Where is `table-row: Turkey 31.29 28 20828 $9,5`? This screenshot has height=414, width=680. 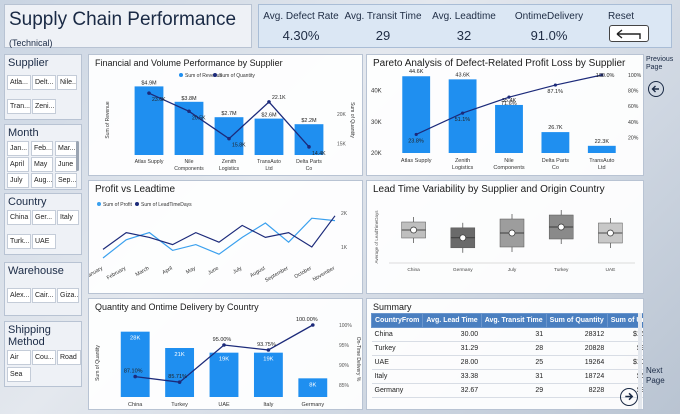 table-row: Turkey 31.29 28 20828 $9,5 is located at coordinates (507, 348).